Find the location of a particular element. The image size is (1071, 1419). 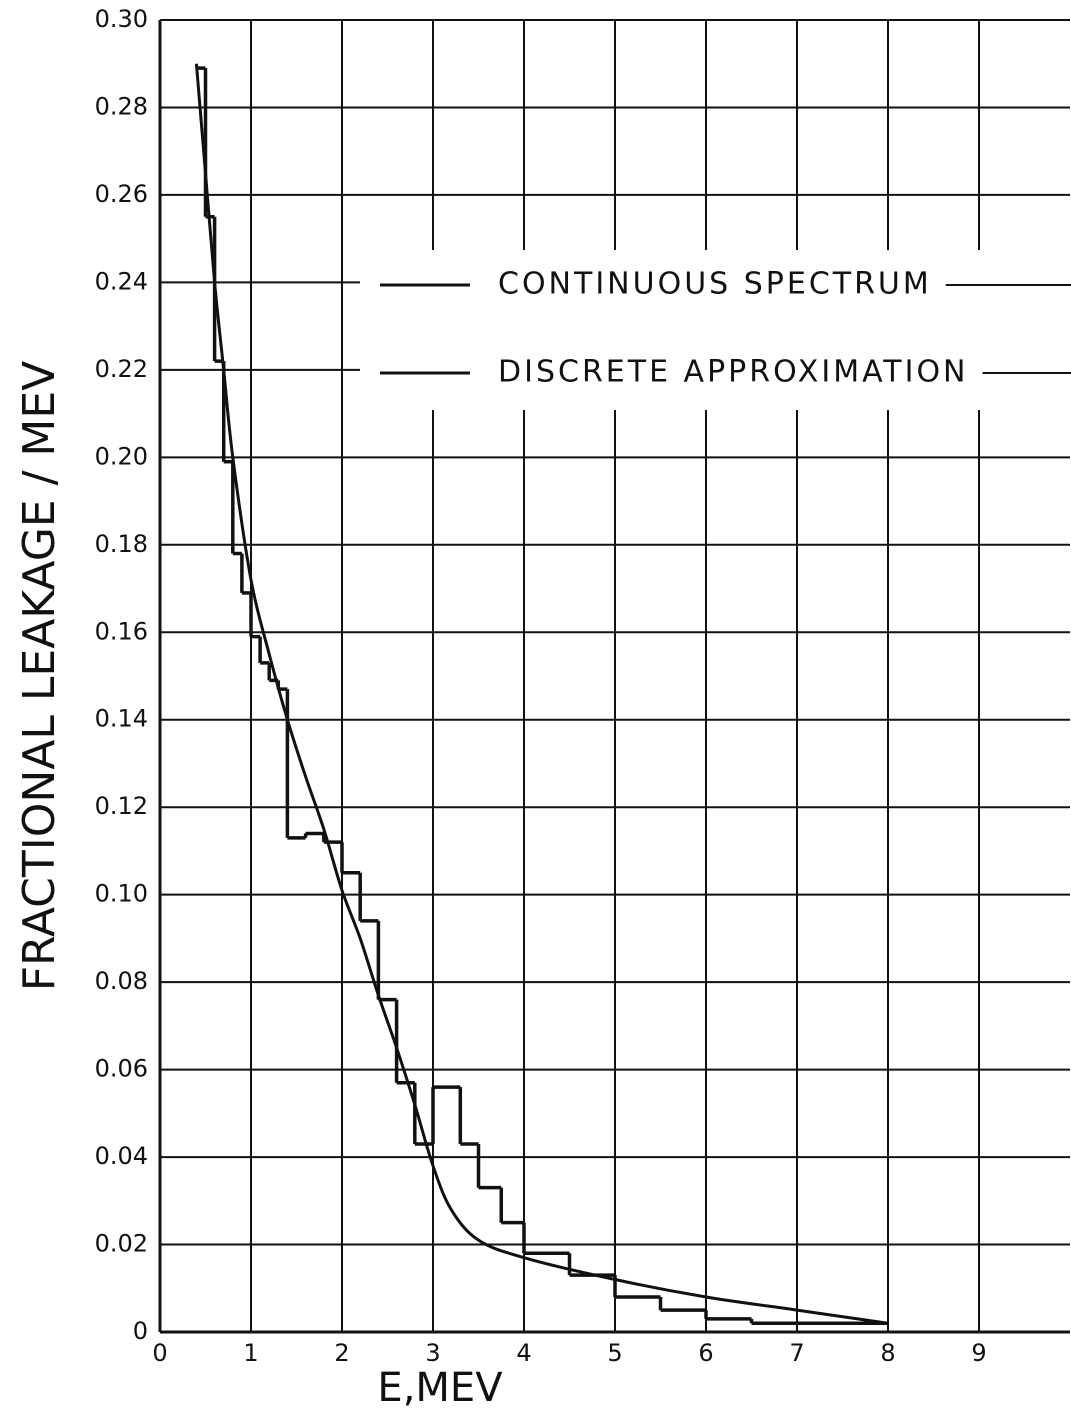

legend-box is located at coordinates (715, 330).